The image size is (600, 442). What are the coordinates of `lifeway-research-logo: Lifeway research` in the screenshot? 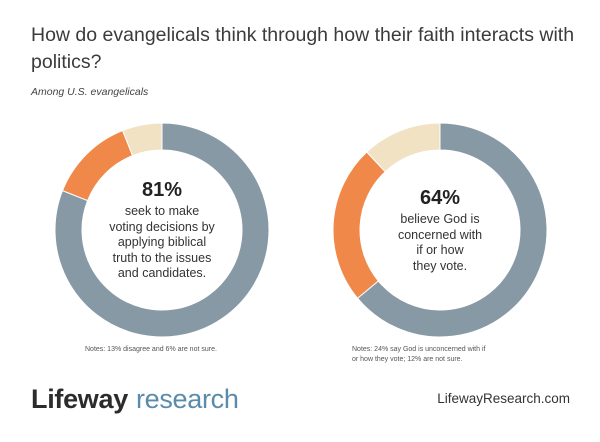 It's located at (135, 399).